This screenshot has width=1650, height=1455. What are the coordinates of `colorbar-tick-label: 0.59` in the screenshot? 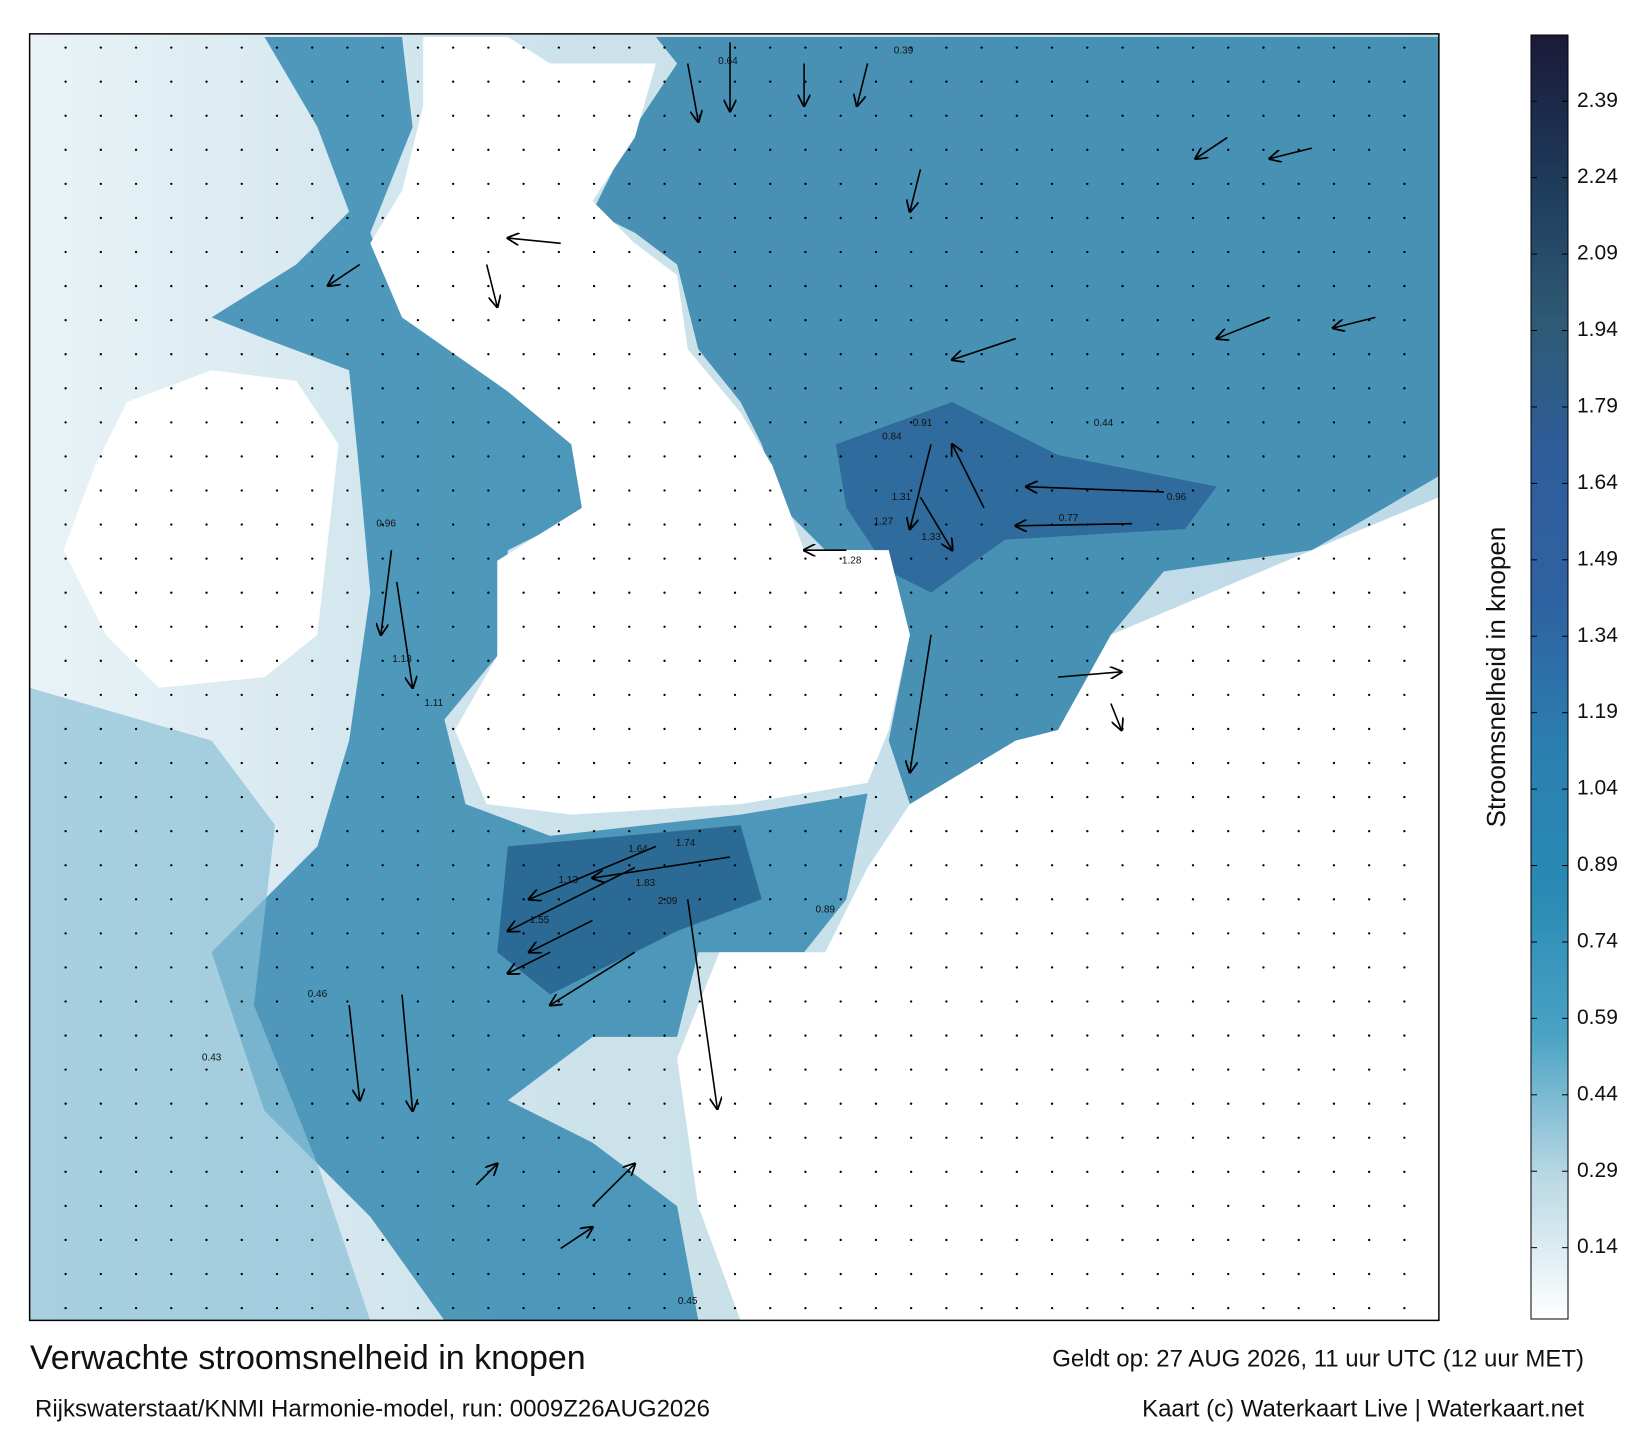 It's located at (1597, 1017).